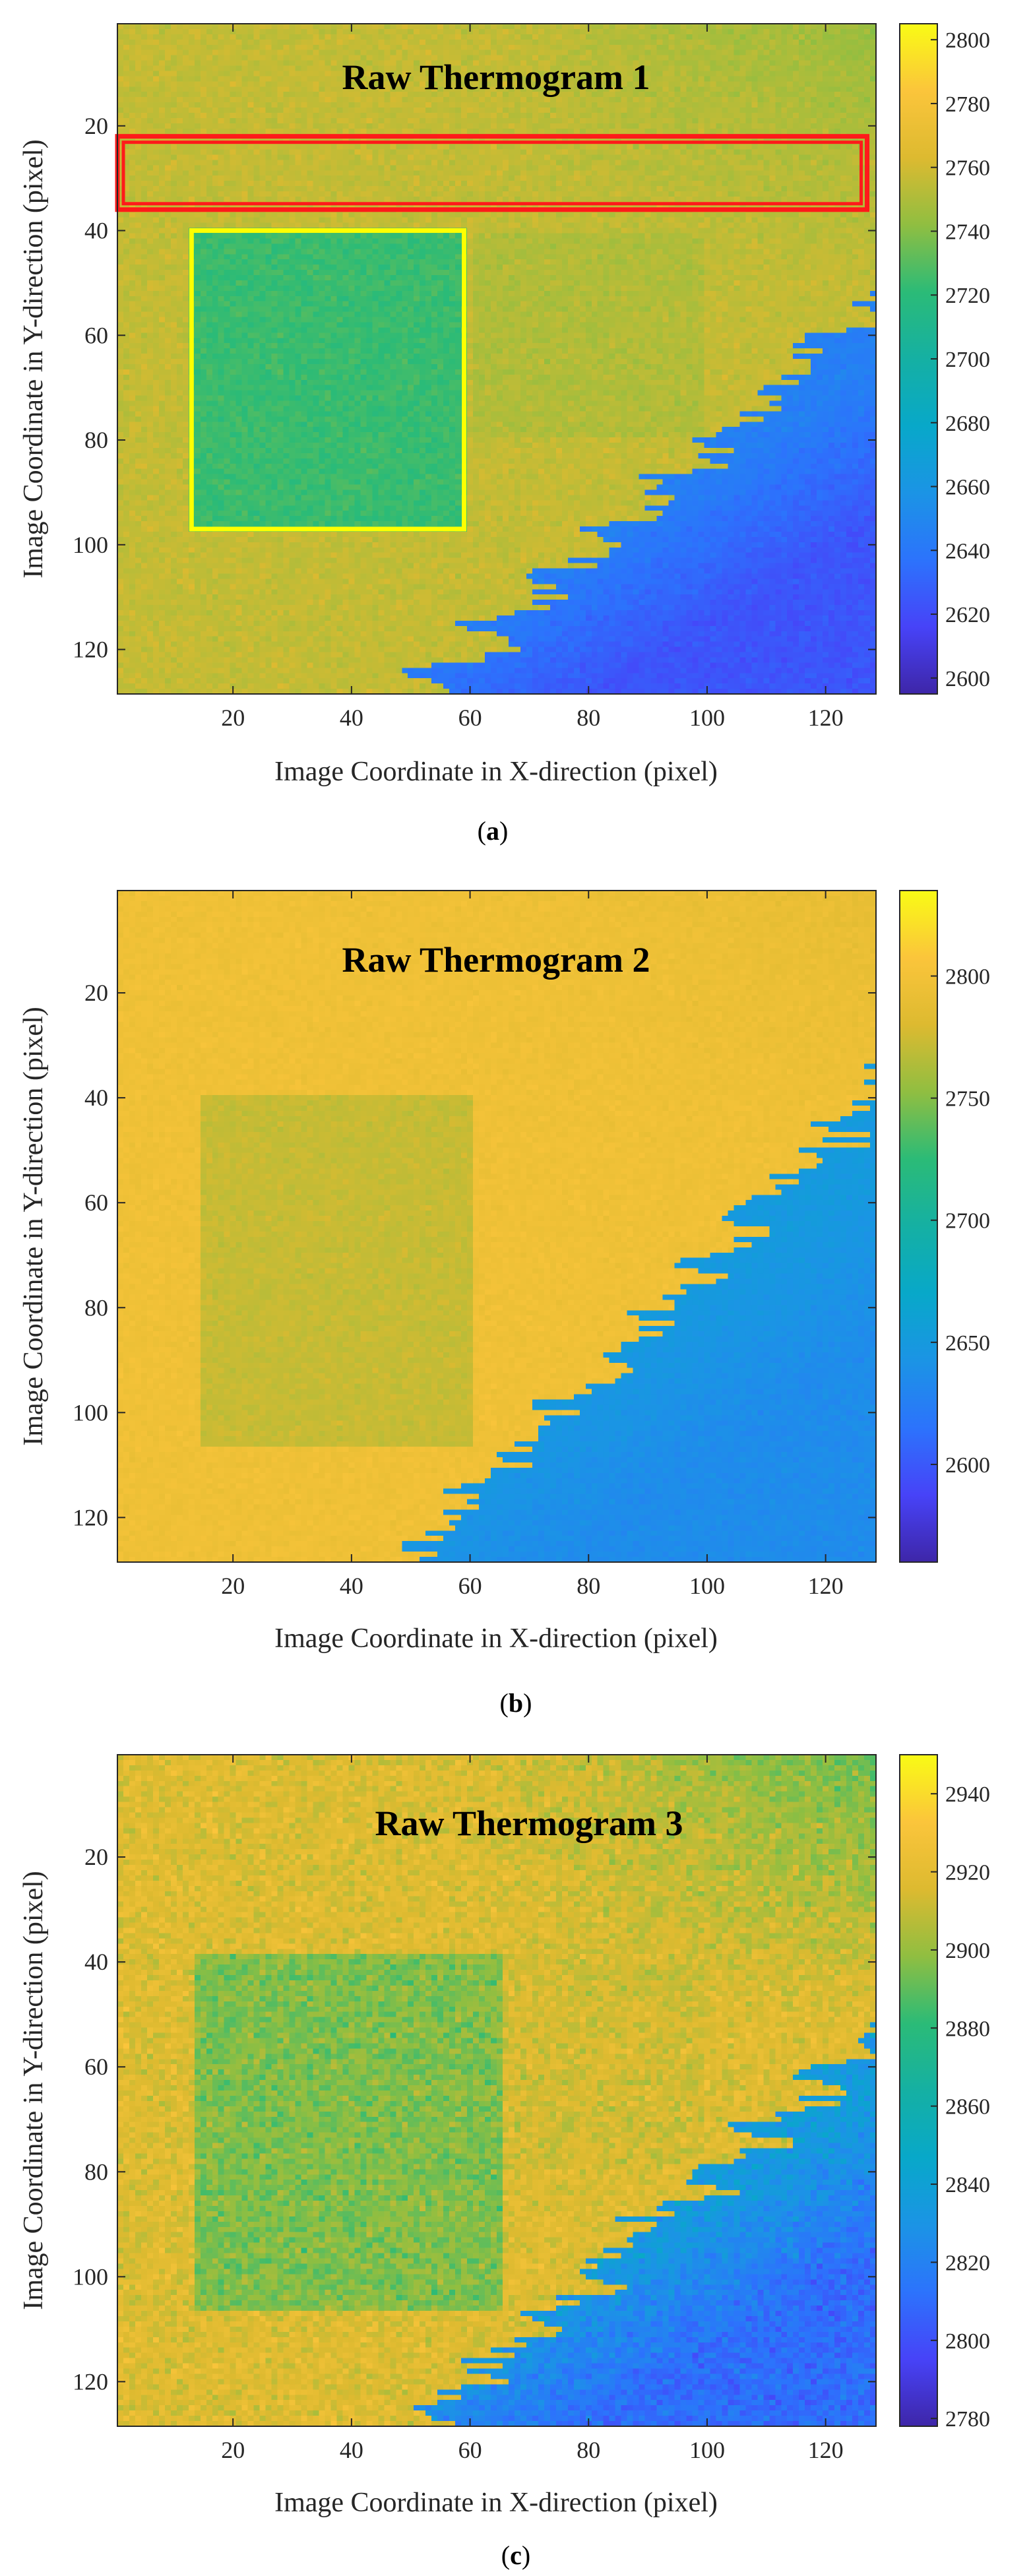 The image size is (1031, 2576). Describe the element at coordinates (526, 2555) in the screenshot. I see `caption-close-c: )` at that location.